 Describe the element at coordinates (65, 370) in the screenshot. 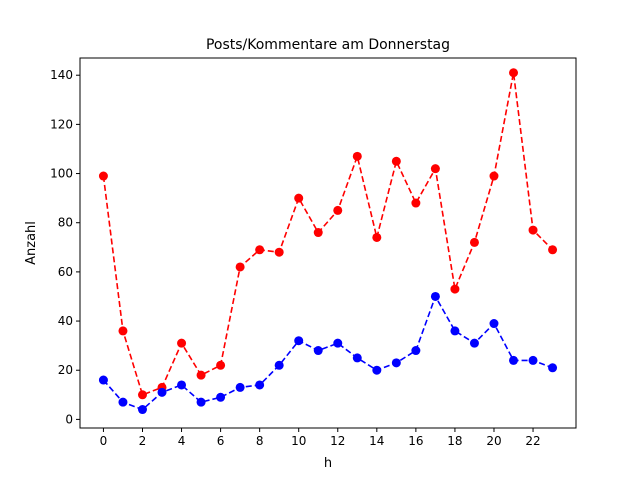

I see `y-tick-label: 20` at that location.